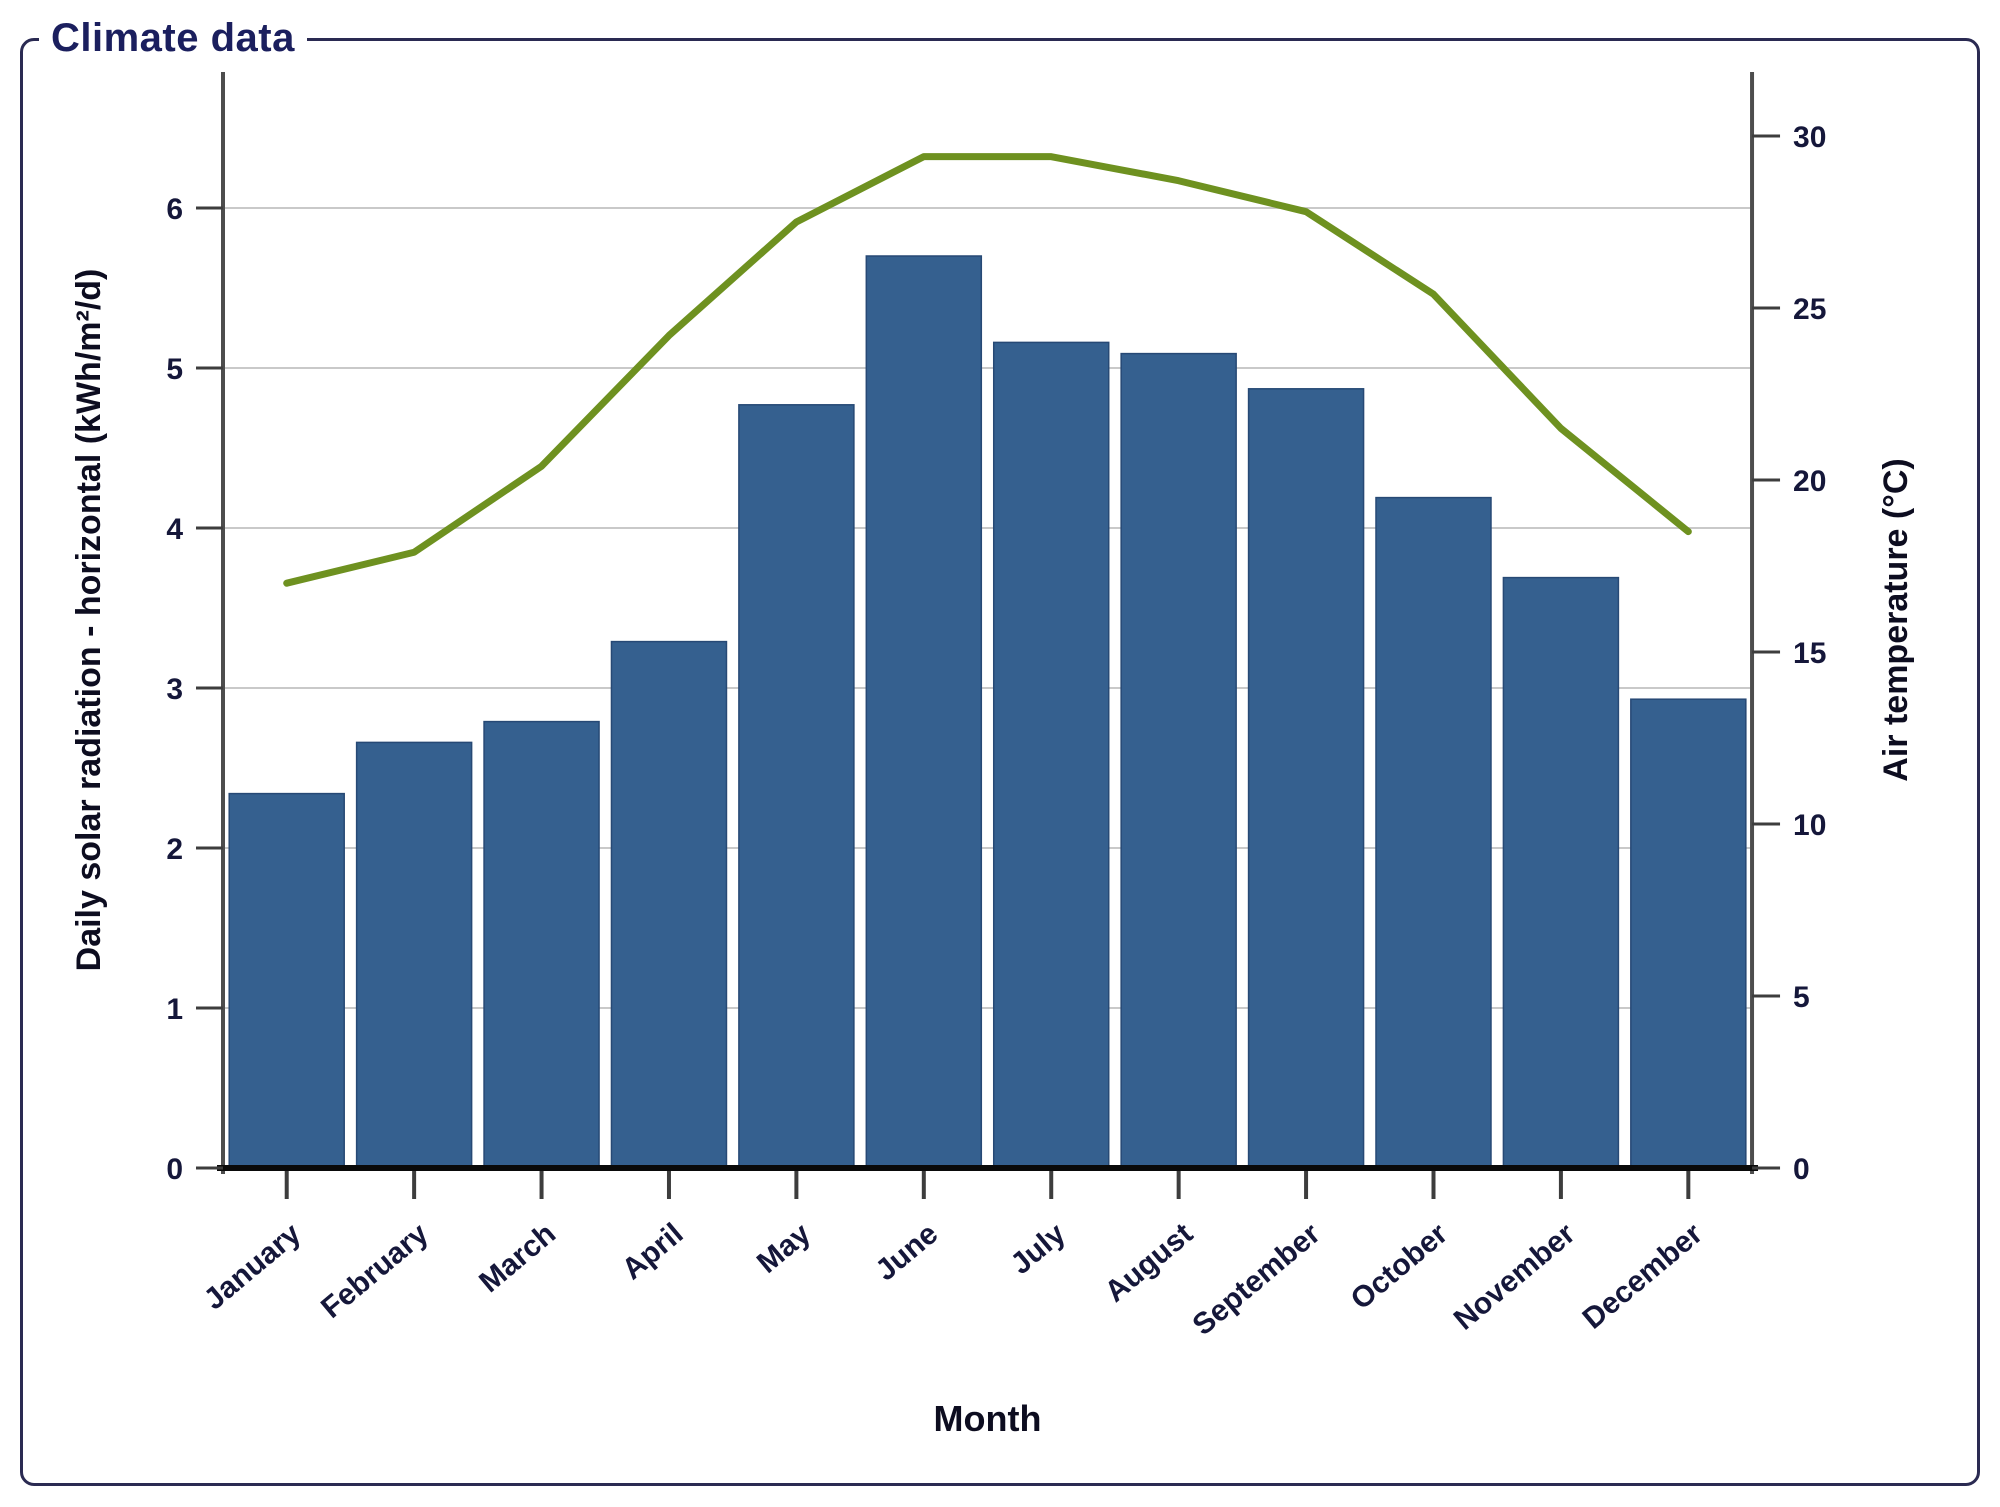 The height and width of the screenshot is (1507, 2000). Describe the element at coordinates (1561, 873) in the screenshot. I see `bar-november` at that location.